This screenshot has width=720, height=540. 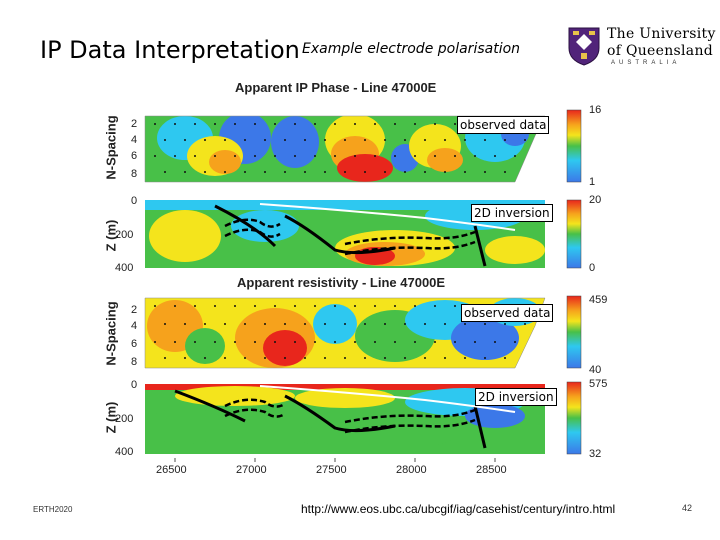 I want to click on colorbar-max-label: 20, so click(x=595, y=200).